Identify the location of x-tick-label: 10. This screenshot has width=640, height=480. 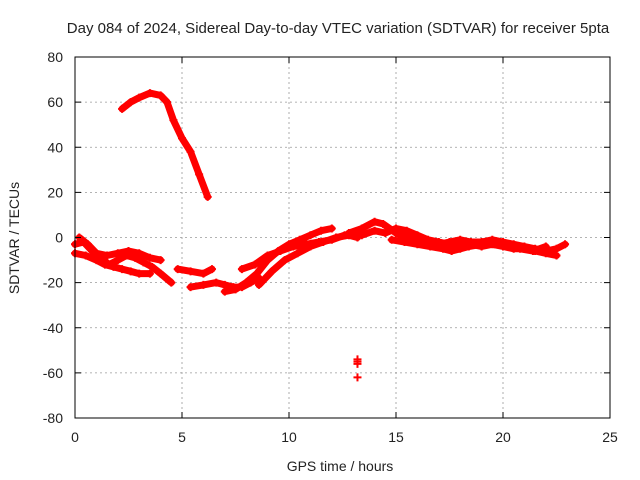
(289, 437).